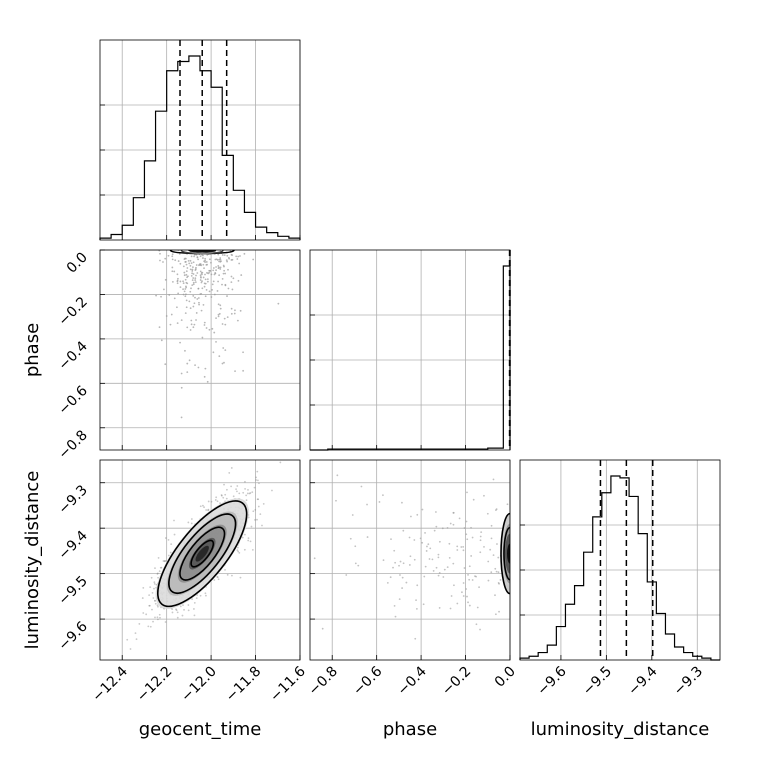 Image resolution: width=760 pixels, height=760 pixels. Describe the element at coordinates (323, 681) in the screenshot. I see `xtick-label: −0.8` at that location.